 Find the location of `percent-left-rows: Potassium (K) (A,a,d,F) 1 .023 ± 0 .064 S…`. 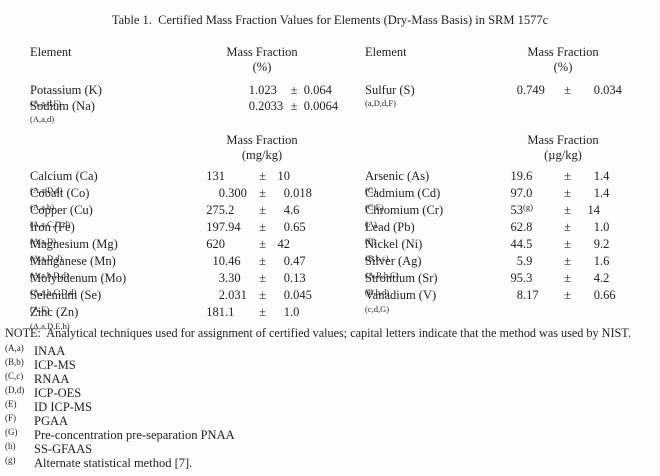

percent-left-rows: Potassium (K) (A,a,d,F) 1 .023 ± 0 .064 S… is located at coordinates (187, 102).